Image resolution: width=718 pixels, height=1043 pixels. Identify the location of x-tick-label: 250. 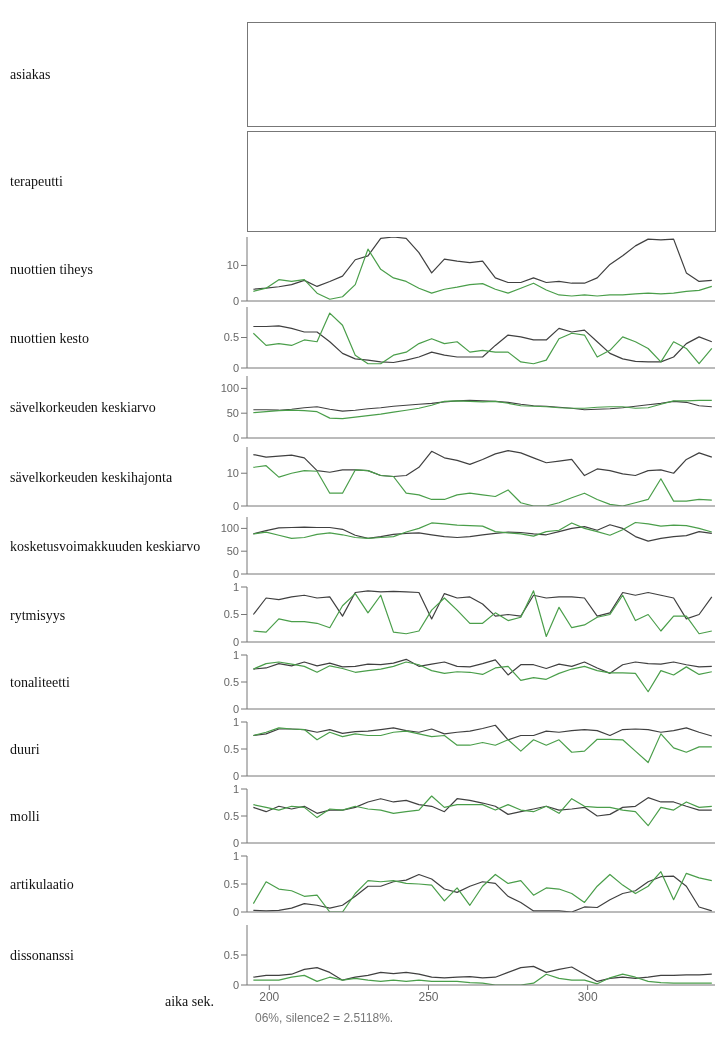
(428, 996).